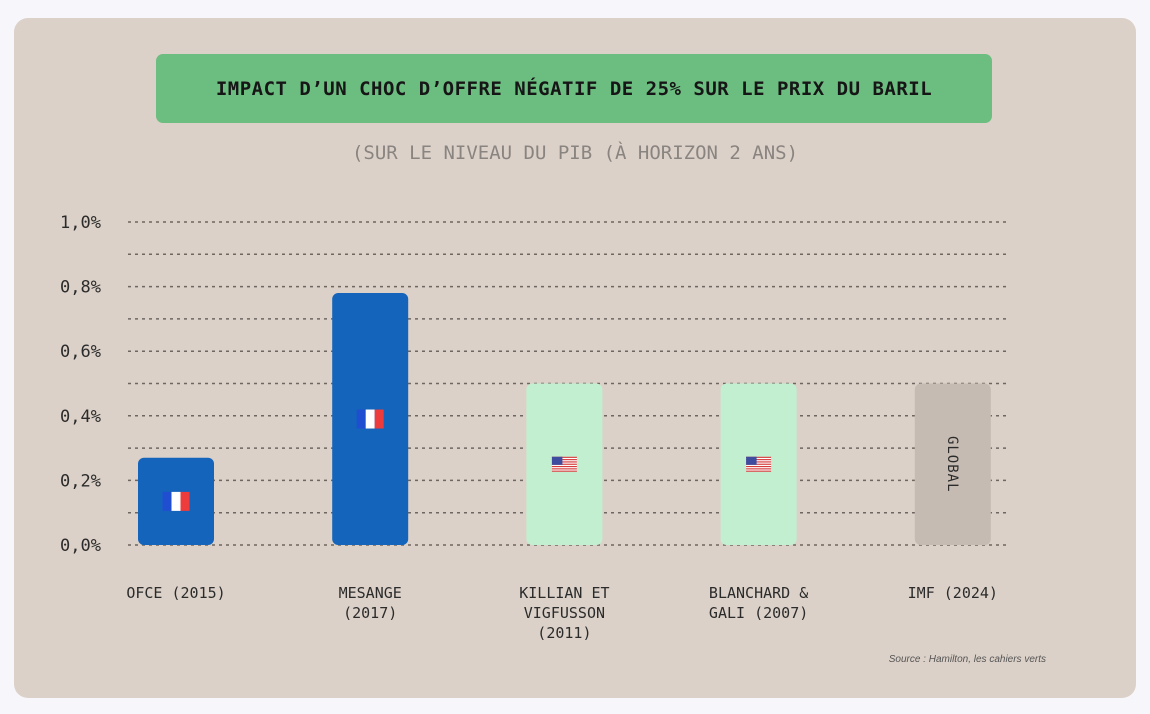 The width and height of the screenshot is (1150, 714). What do you see at coordinates (370, 593) in the screenshot?
I see `x-category-label: MESANGE` at bounding box center [370, 593].